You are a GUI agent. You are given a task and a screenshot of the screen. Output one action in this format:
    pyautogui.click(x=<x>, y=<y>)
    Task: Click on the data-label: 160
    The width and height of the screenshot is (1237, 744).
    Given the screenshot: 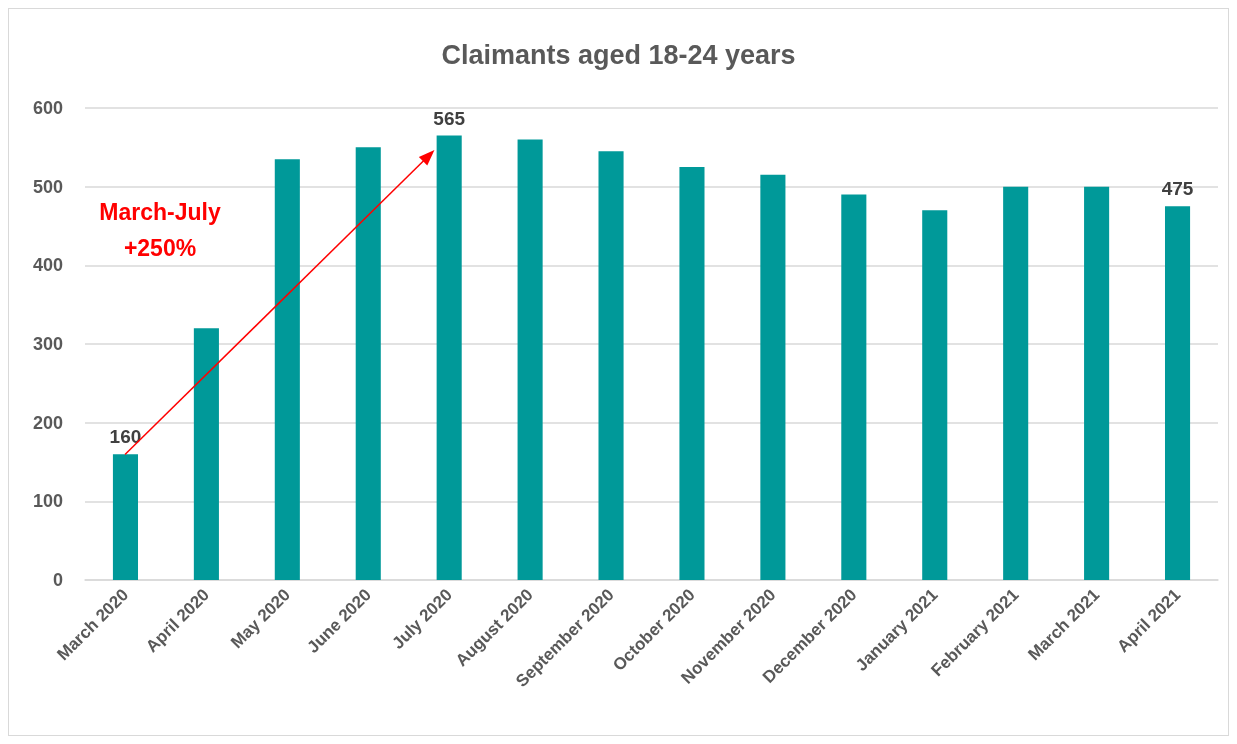 What is the action you would take?
    pyautogui.click(x=125, y=437)
    